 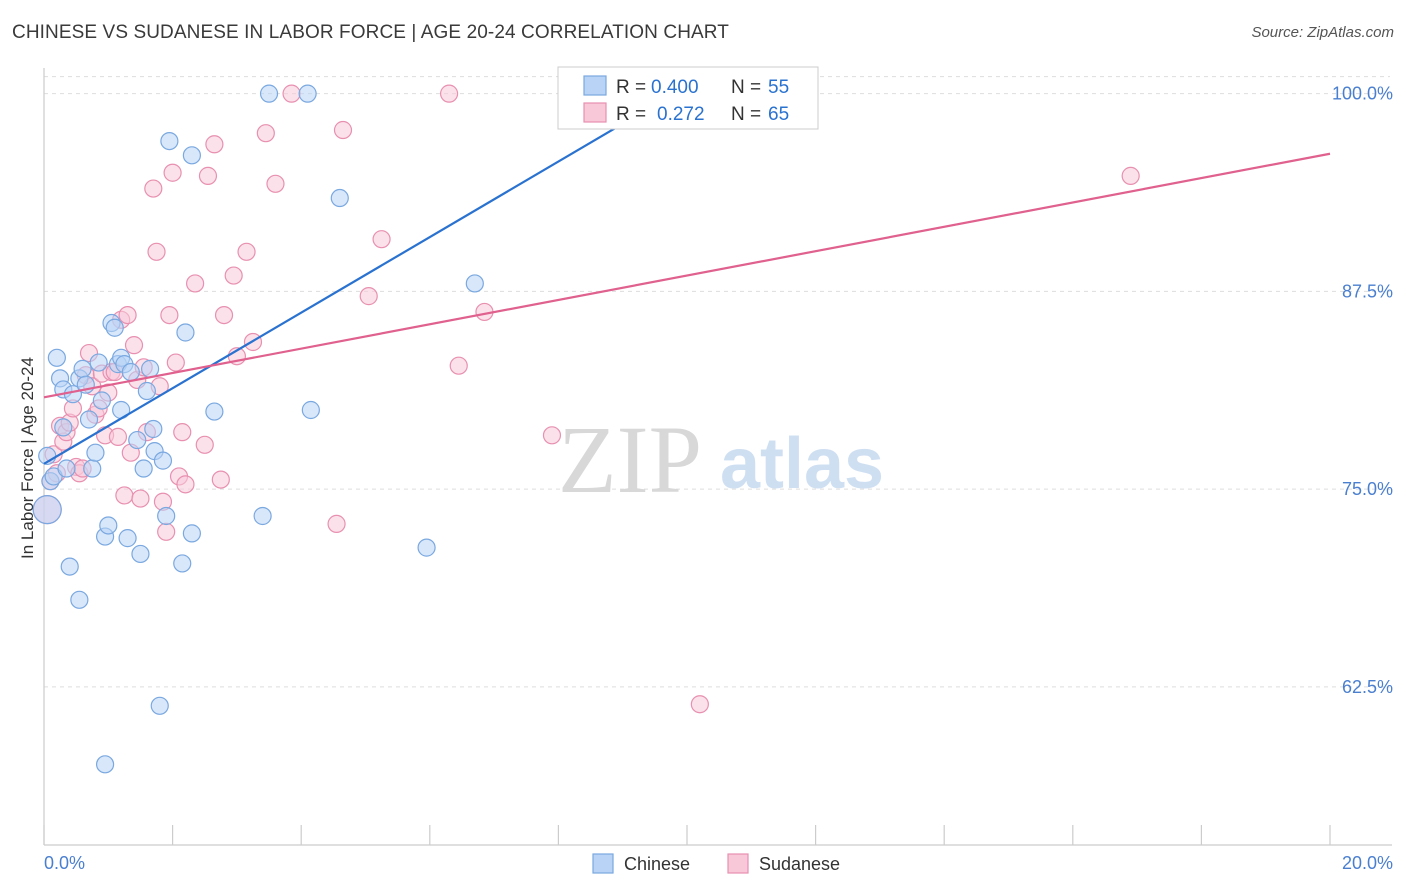 What do you see at coordinates (1367, 489) in the screenshot?
I see `y-tick-label-1: 75.0%` at bounding box center [1367, 489].